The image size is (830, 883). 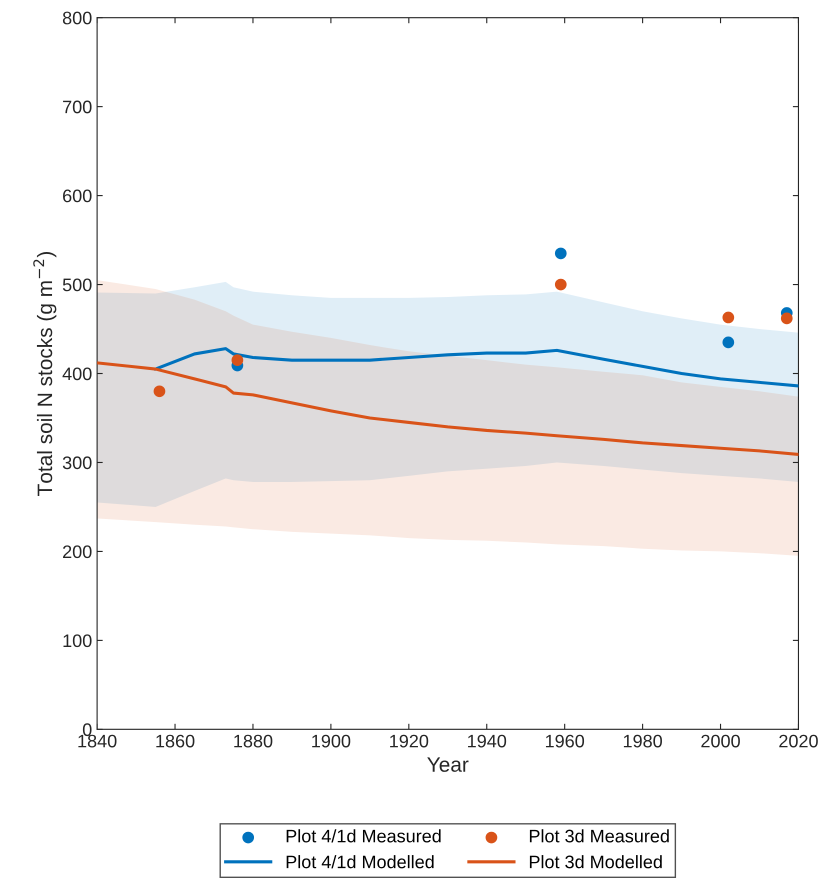 What do you see at coordinates (253, 741) in the screenshot?
I see `x-tick-label: 1880` at bounding box center [253, 741].